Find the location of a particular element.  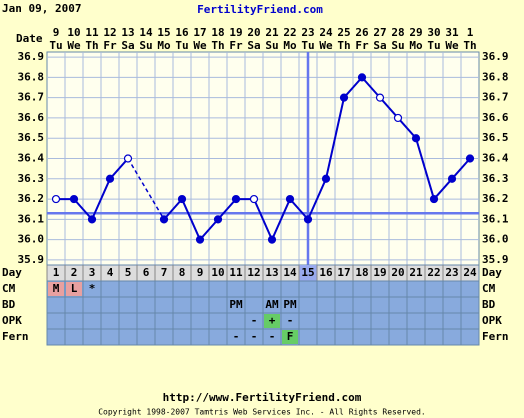

date-label: 15 is located at coordinates (163, 32).